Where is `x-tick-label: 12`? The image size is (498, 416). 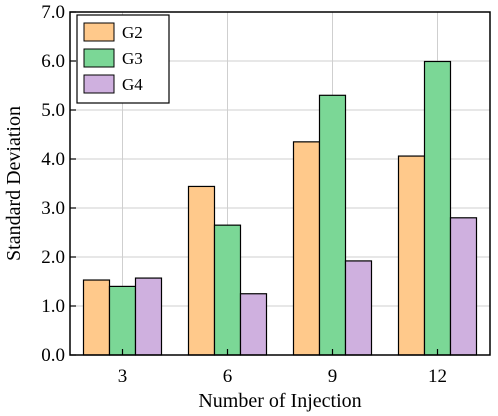
x-tick-label: 12 is located at coordinates (437, 376).